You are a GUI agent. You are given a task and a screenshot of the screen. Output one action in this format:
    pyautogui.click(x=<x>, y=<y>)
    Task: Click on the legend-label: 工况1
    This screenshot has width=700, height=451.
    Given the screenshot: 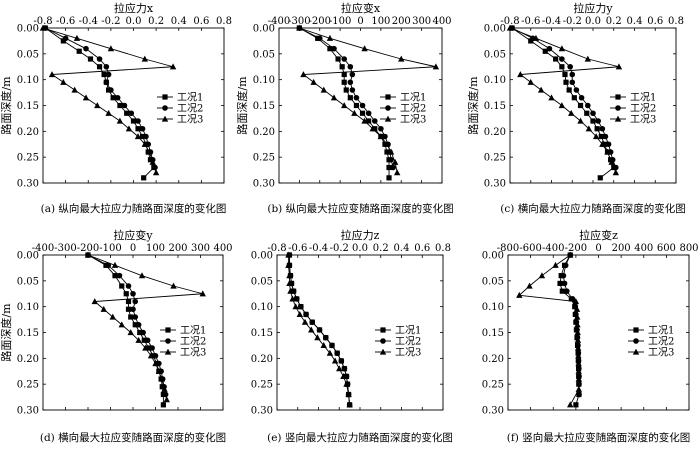 What is the action you would take?
    pyautogui.click(x=413, y=98)
    